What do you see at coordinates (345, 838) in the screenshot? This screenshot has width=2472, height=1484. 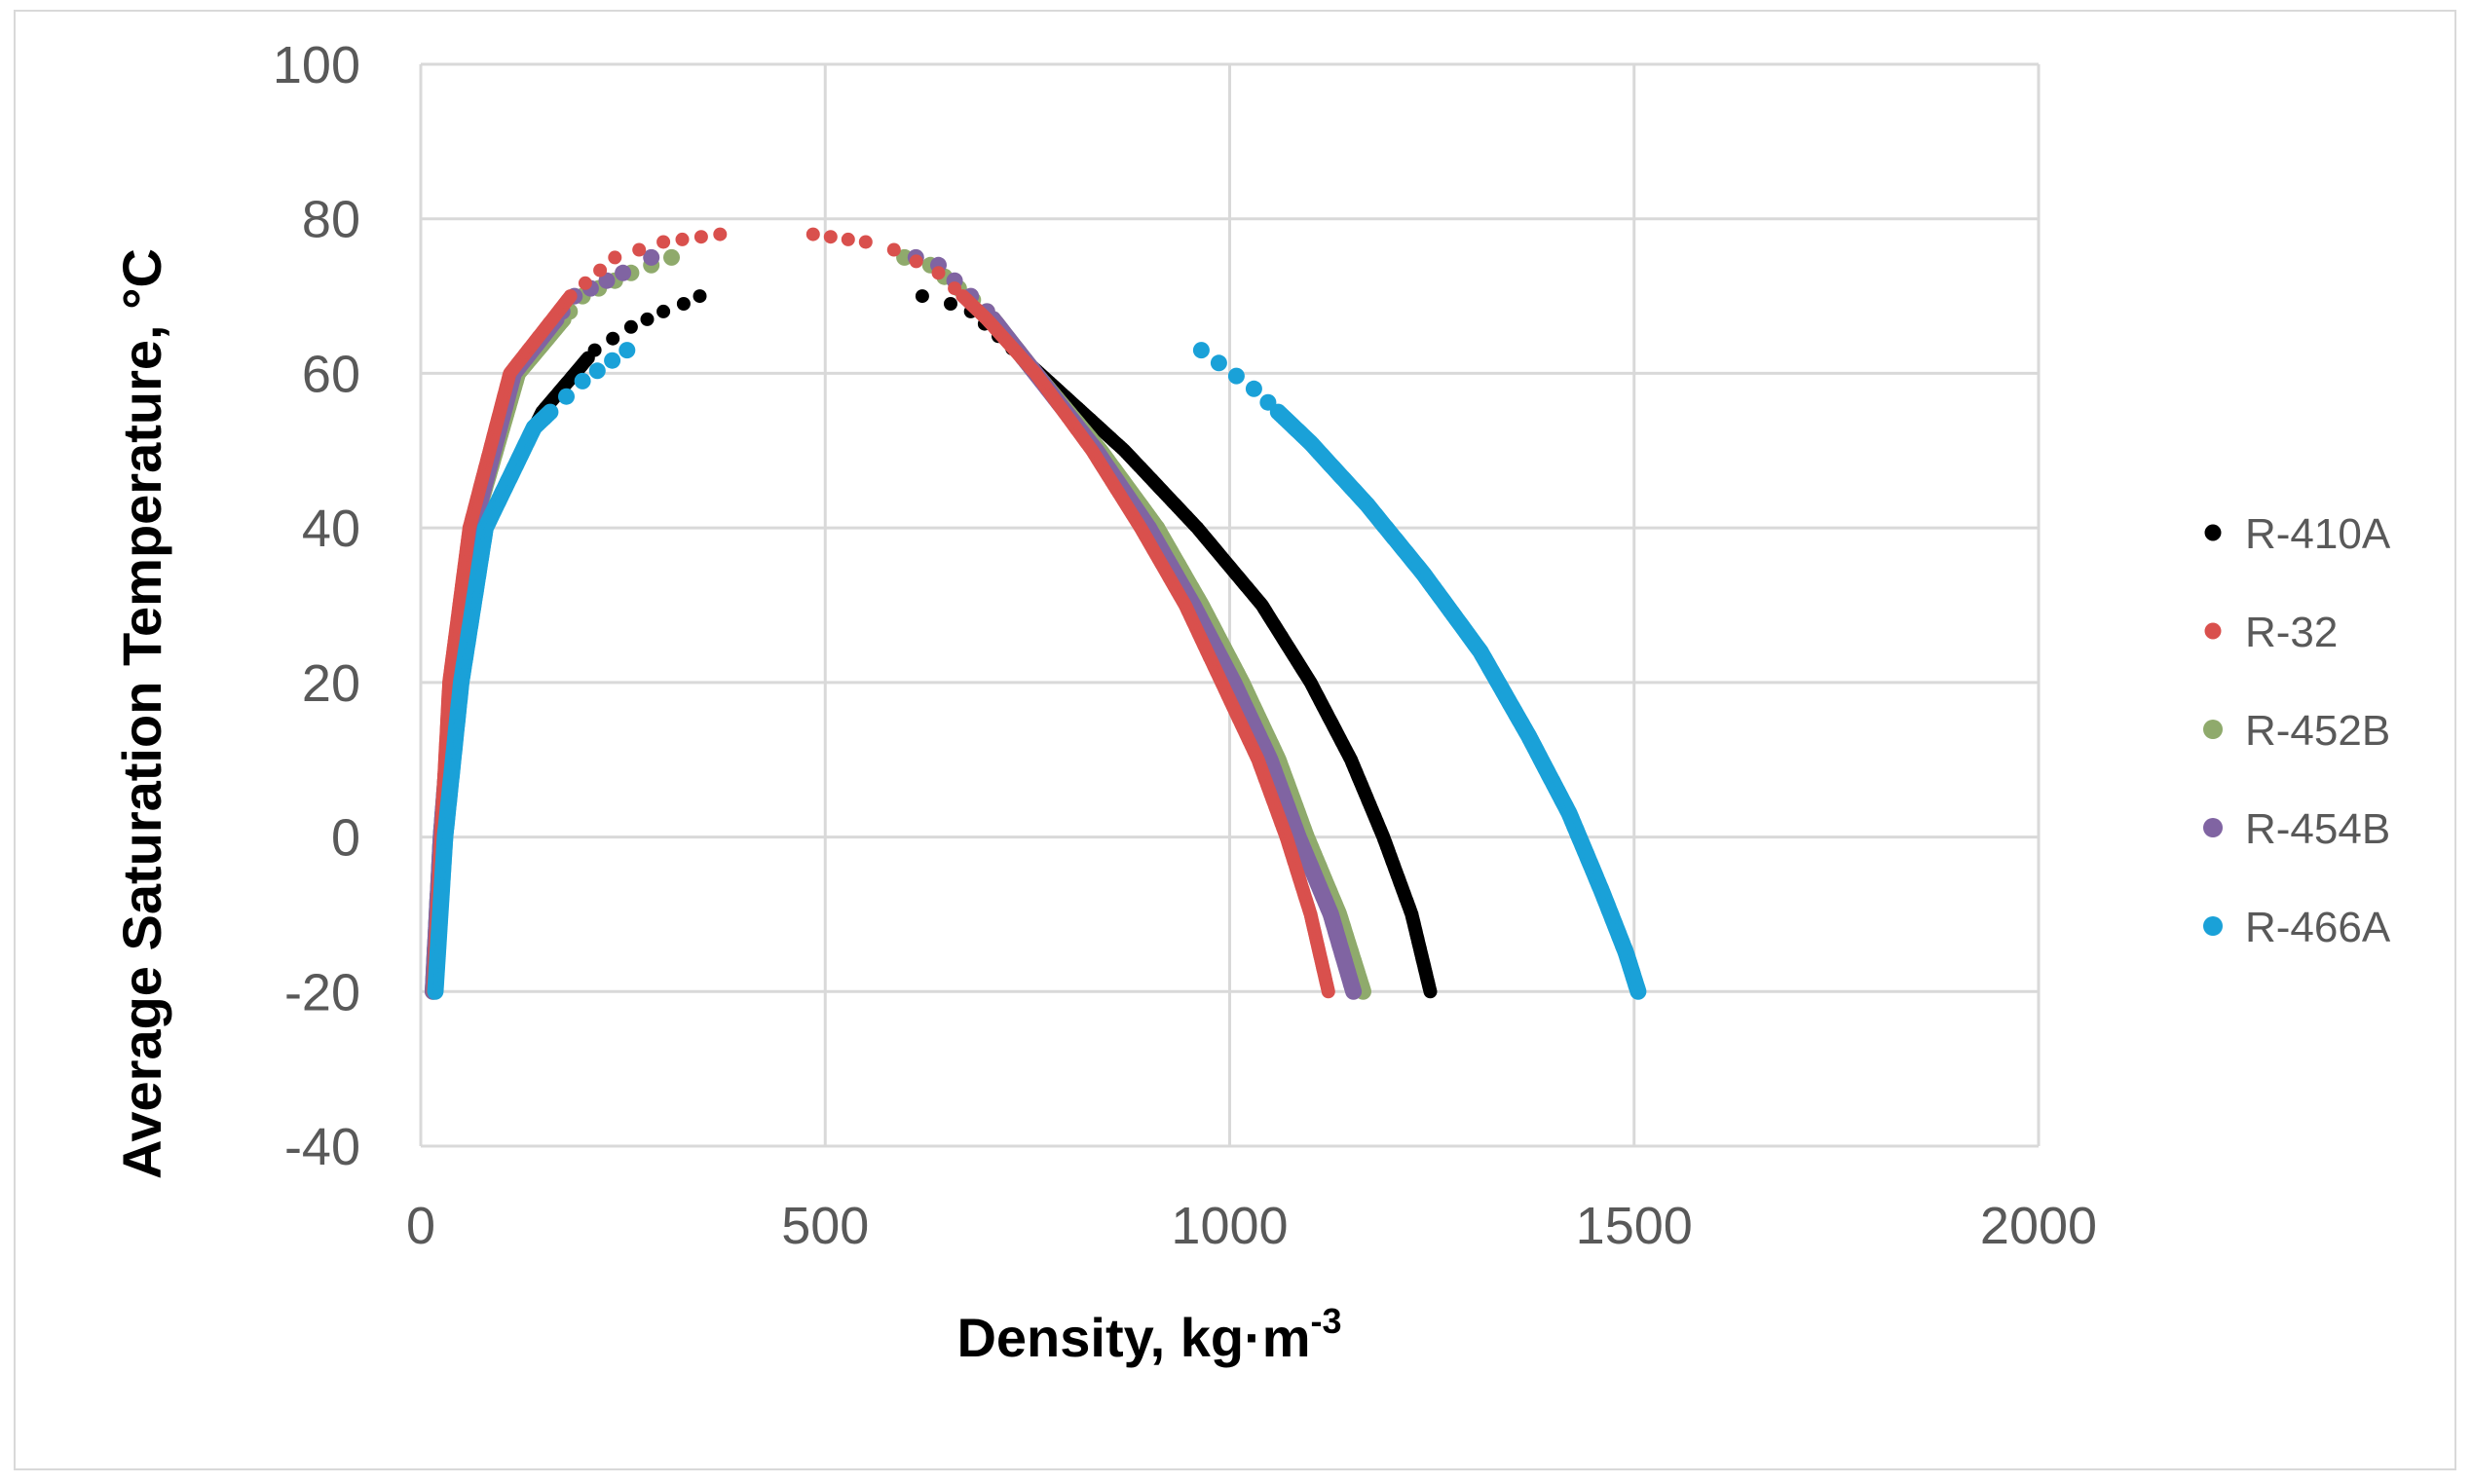 I see `y-tick-label: 0` at bounding box center [345, 838].